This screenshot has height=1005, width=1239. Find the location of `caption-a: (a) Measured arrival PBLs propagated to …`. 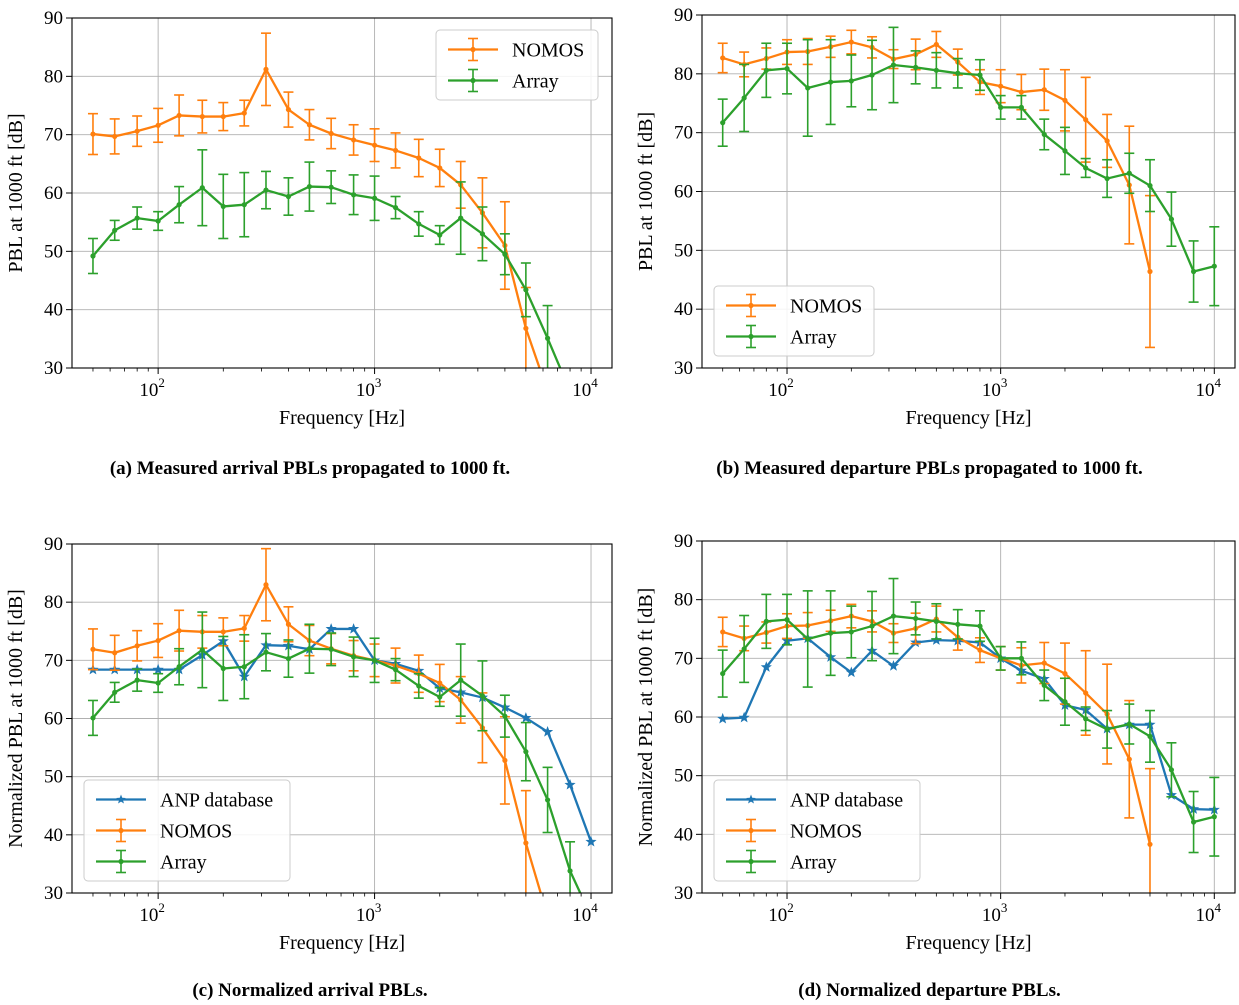

caption-a: (a) Measured arrival PBLs propagated to … is located at coordinates (310, 468).